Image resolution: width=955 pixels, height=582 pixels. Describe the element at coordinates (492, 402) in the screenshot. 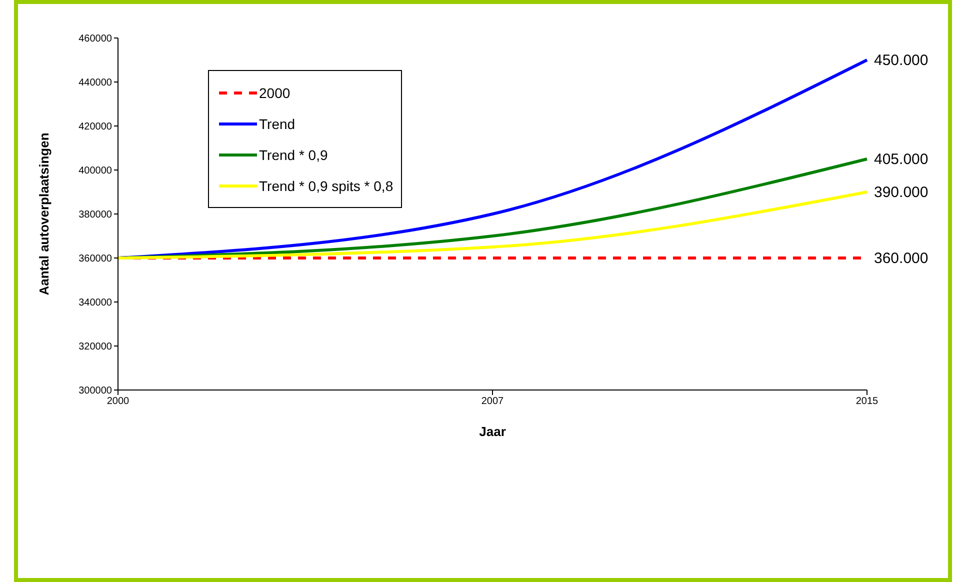

I see `x-tick-label: 2007` at that location.